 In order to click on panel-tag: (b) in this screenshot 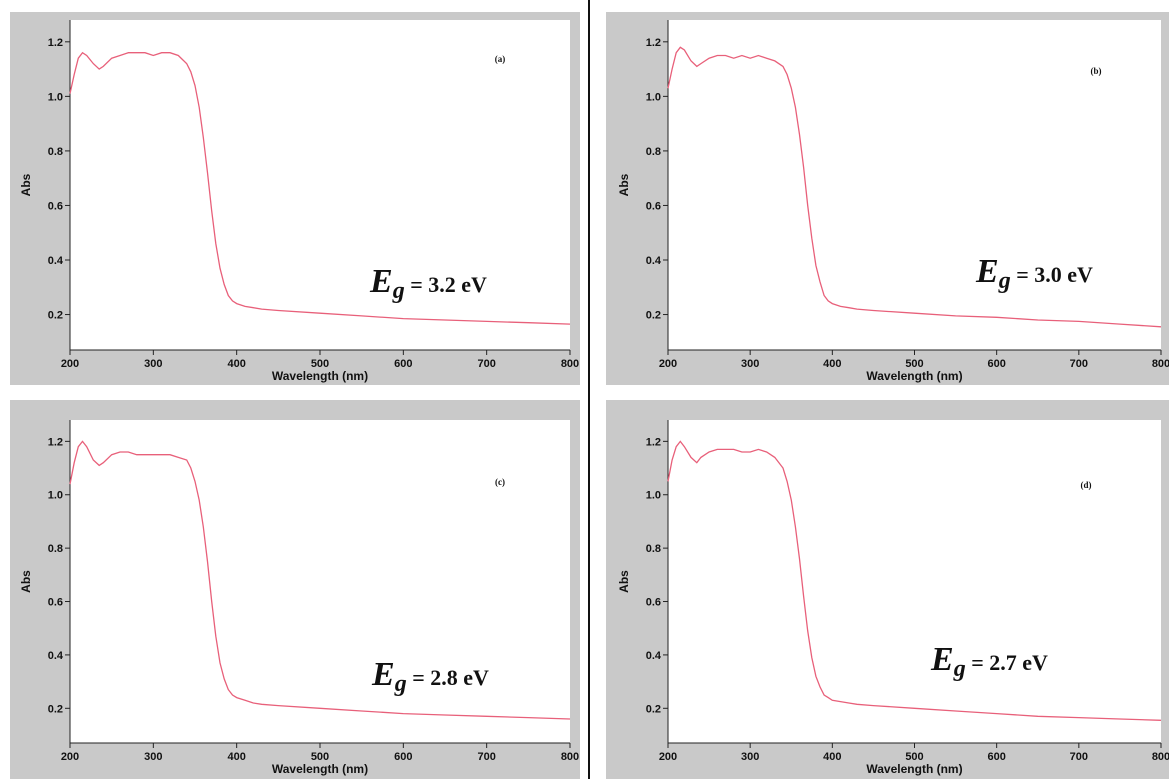, I will do `click(1096, 71)`.